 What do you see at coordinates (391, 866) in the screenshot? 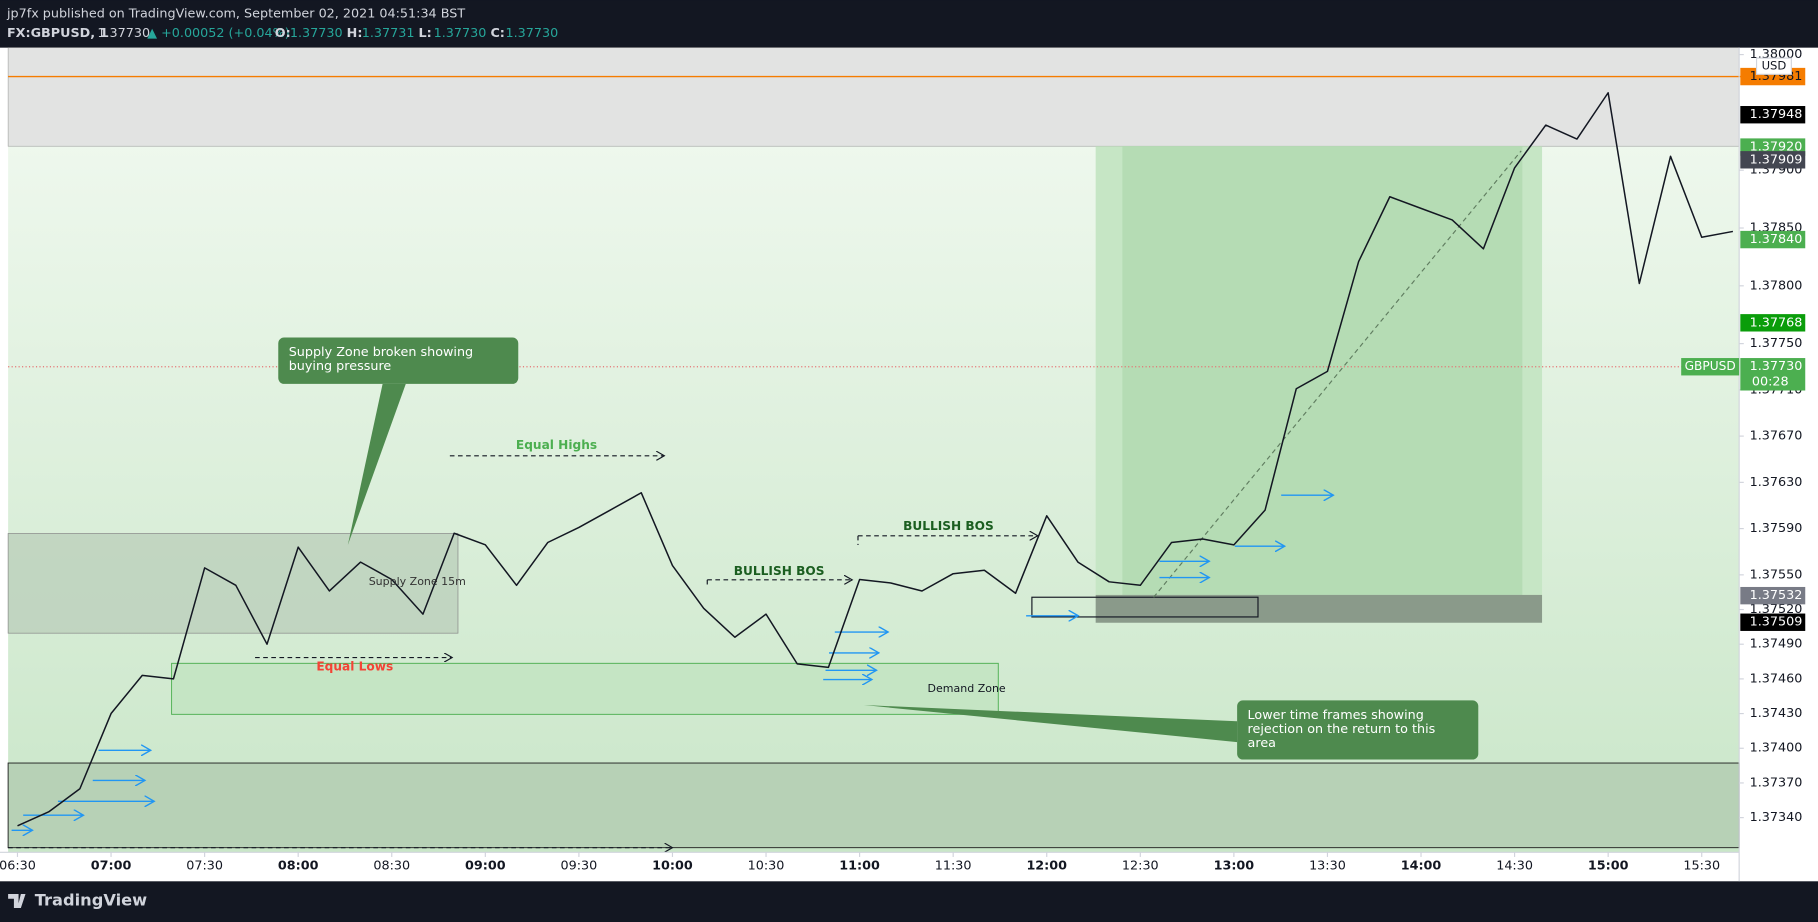
I see `x-tick-label: 08:30` at bounding box center [391, 866].